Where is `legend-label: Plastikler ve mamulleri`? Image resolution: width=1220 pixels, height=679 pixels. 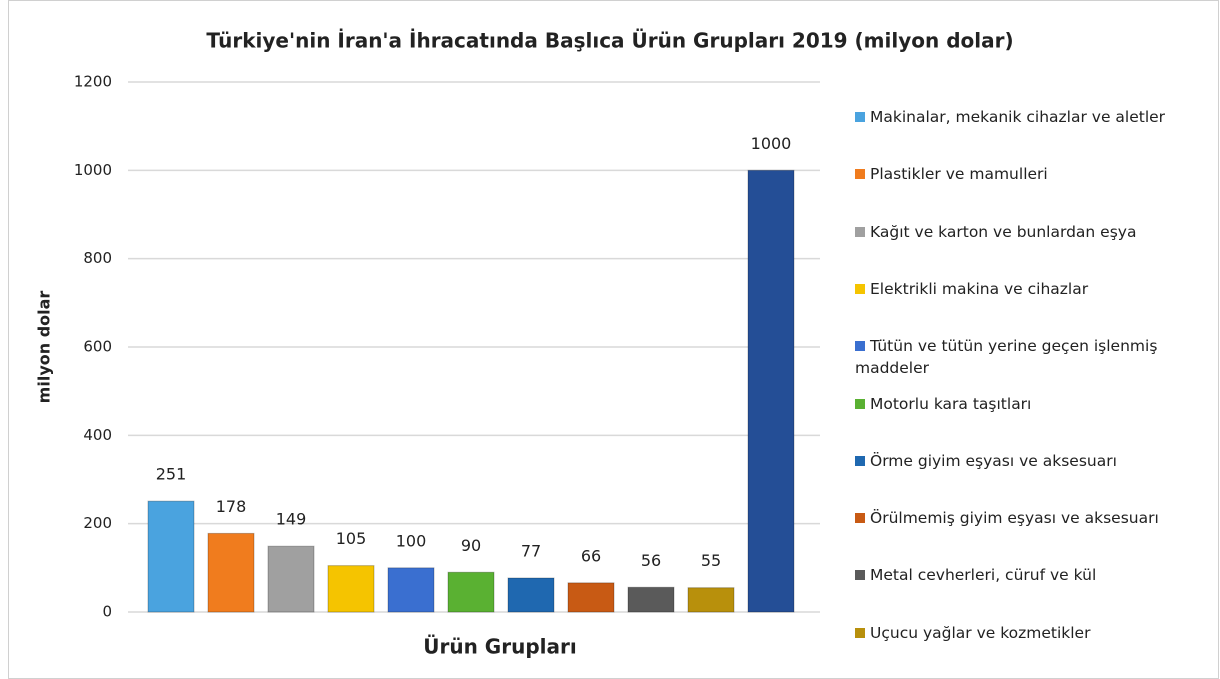
legend-label: Plastikler ve mamulleri is located at coordinates (959, 174).